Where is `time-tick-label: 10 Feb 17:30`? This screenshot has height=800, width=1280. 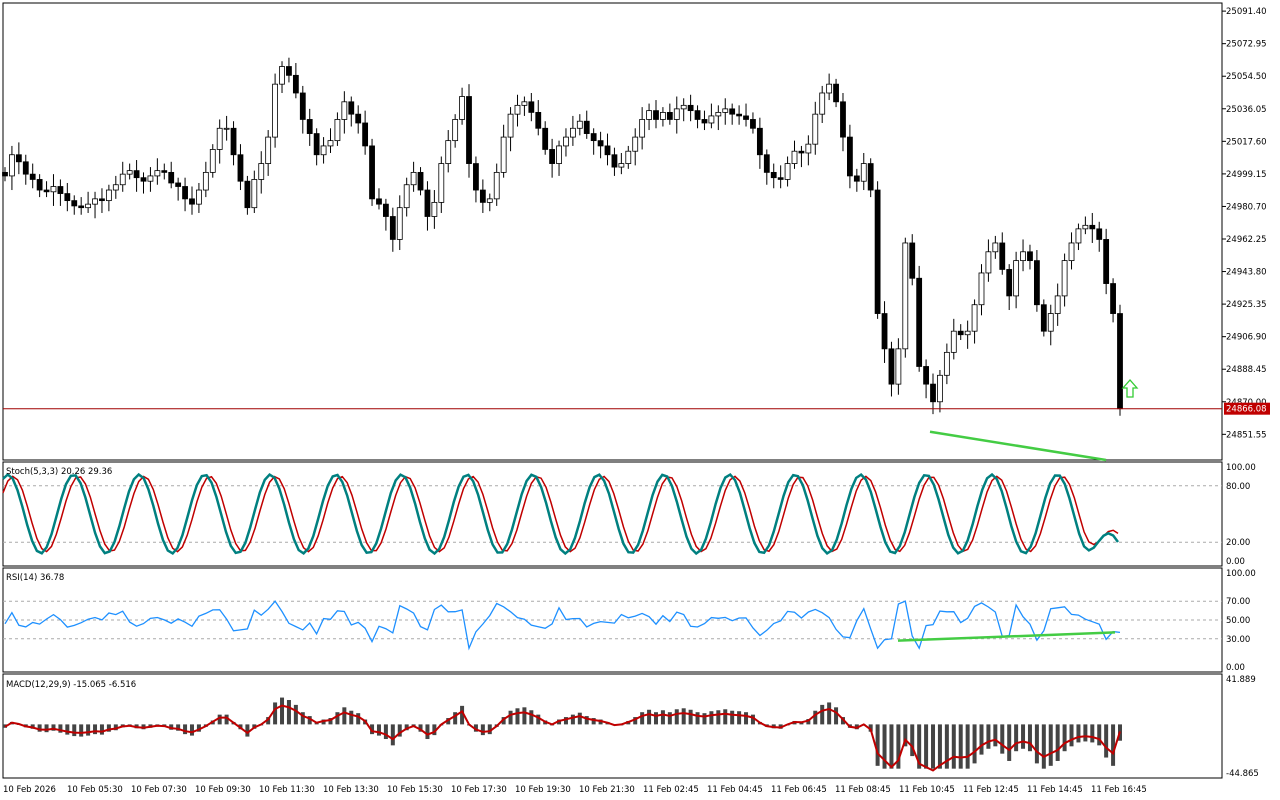 time-tick-label: 10 Feb 17:30 is located at coordinates (479, 790).